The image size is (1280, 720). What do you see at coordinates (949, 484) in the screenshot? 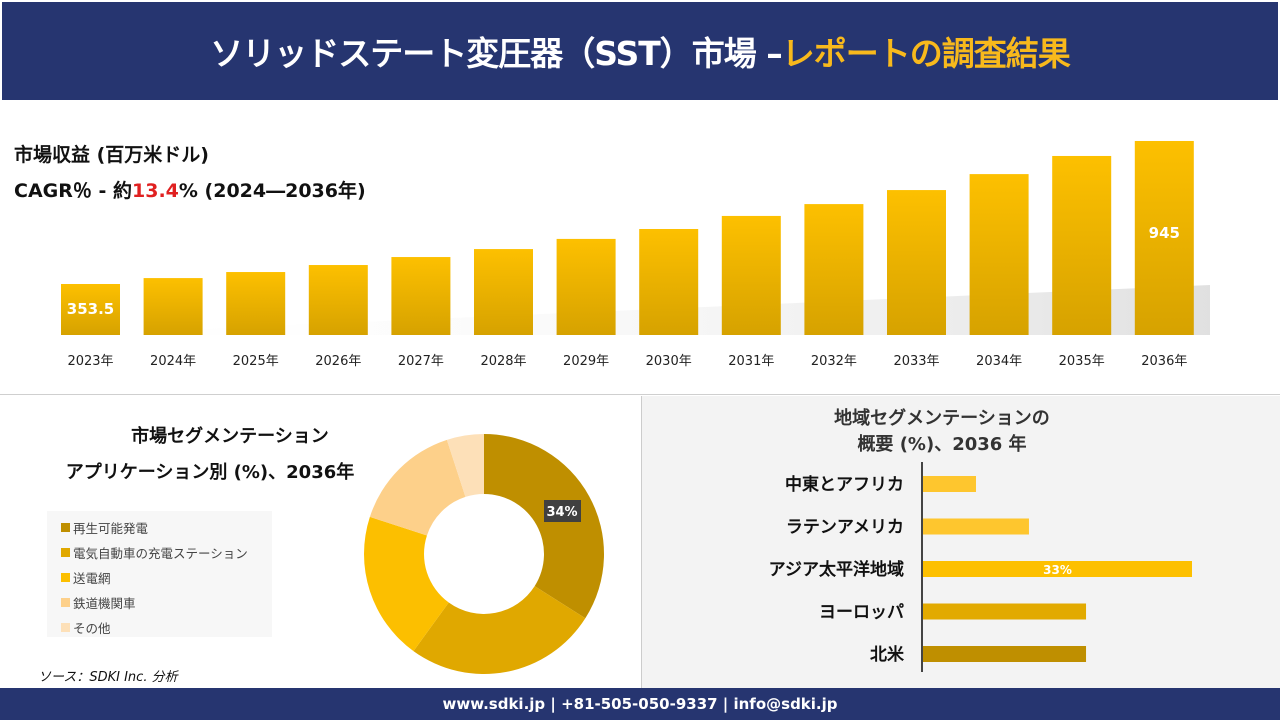
I see `bar-中東とアフリカ` at bounding box center [949, 484].